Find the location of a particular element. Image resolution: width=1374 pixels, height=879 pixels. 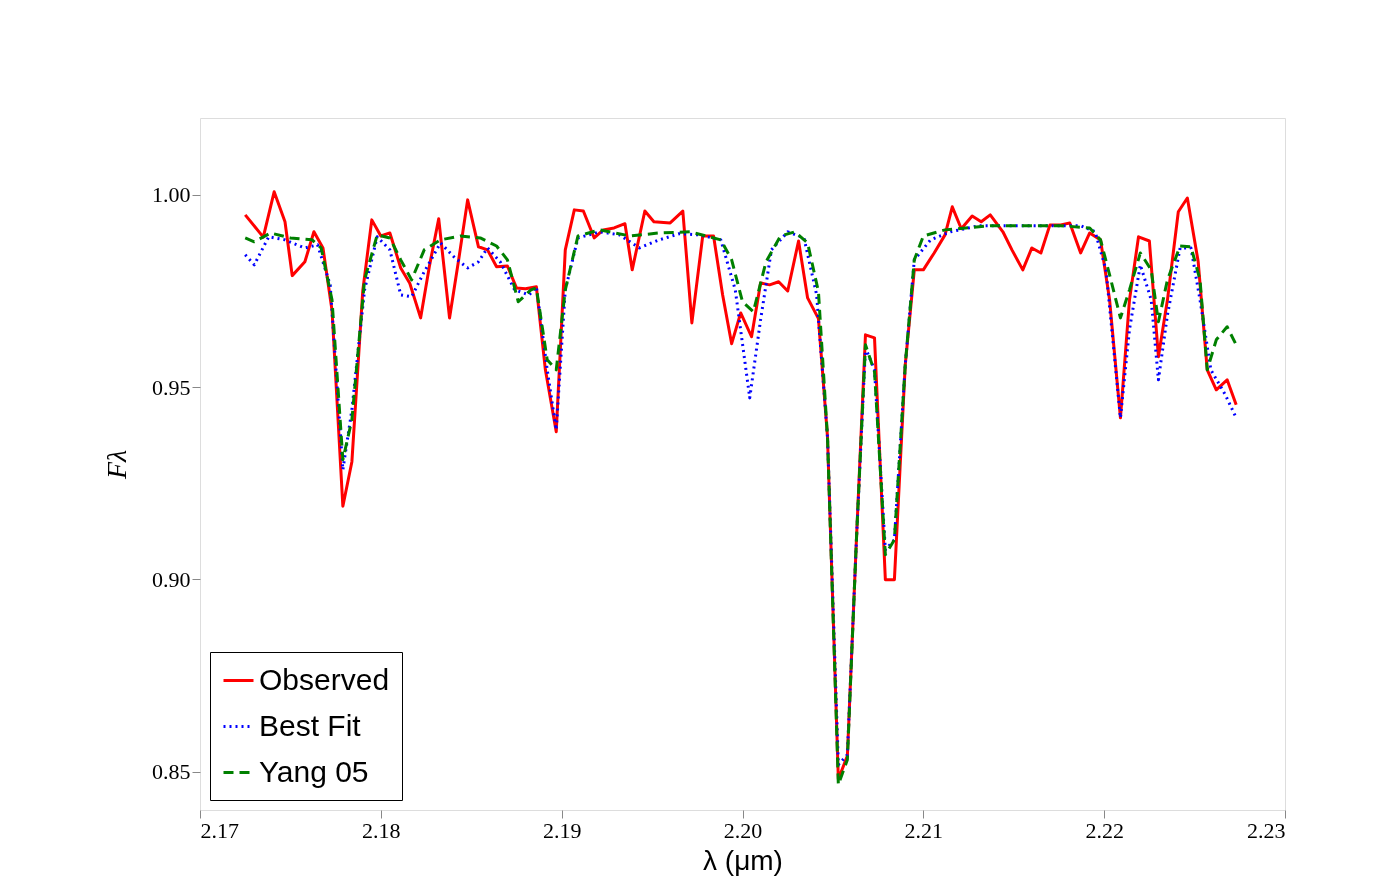

x-tick-label: 2.17 is located at coordinates (219, 830).